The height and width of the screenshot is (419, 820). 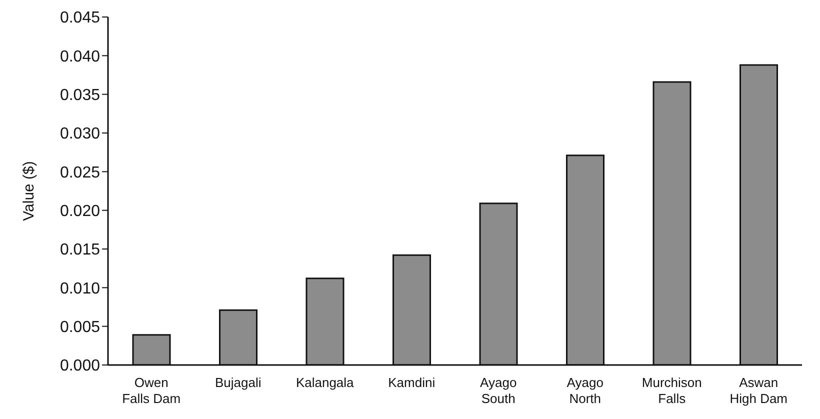 I want to click on y-tick-label: 0.030, so click(x=80, y=134).